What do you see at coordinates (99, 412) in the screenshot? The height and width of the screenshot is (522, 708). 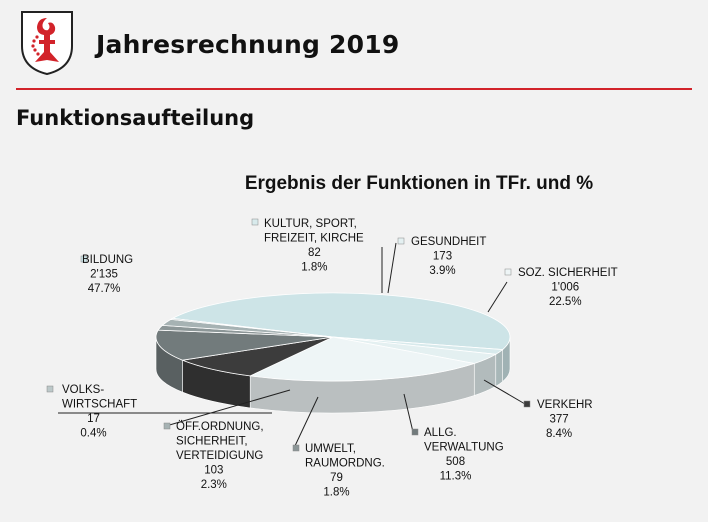 I see `slice-label: VOLKS- WIRTSCHAFT 17 0.4%` at bounding box center [99, 412].